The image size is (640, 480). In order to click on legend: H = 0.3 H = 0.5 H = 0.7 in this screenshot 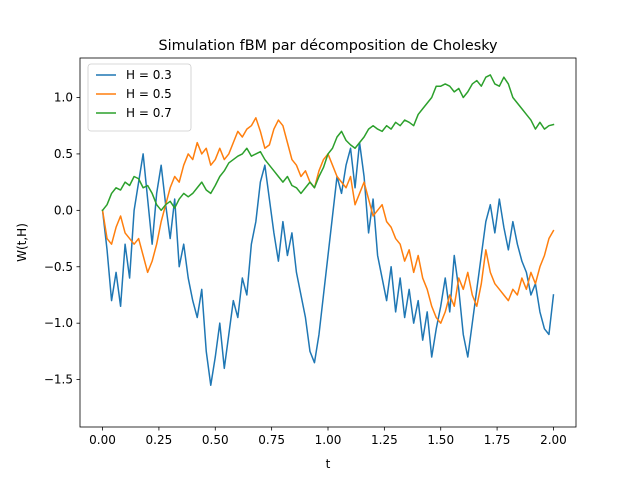, I will do `click(139, 97)`.